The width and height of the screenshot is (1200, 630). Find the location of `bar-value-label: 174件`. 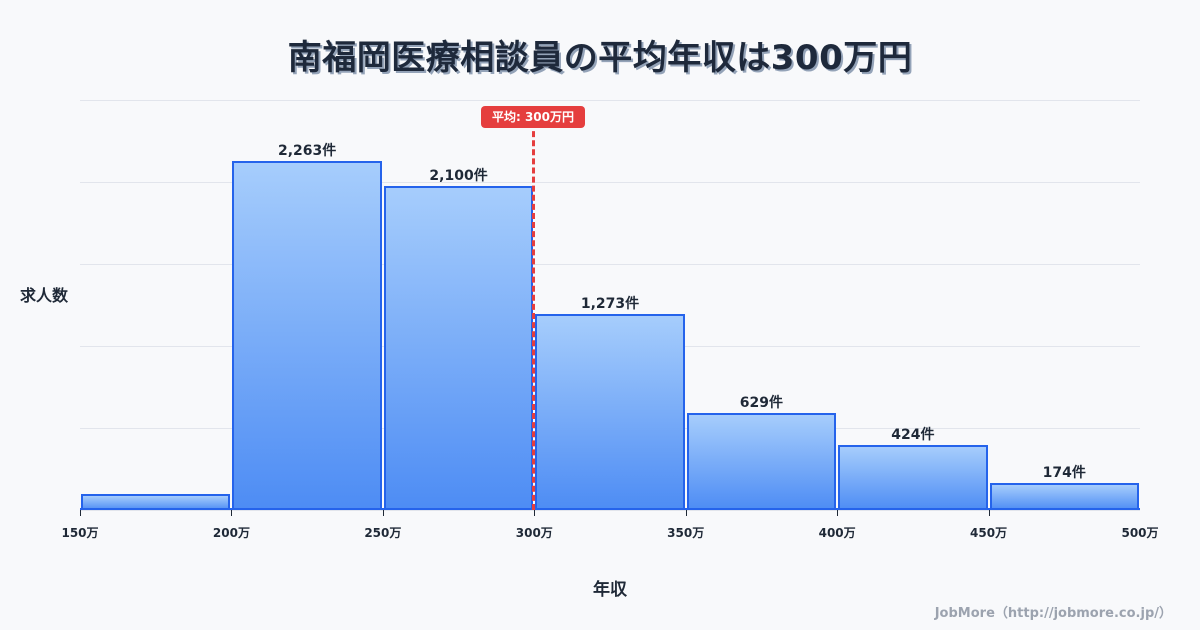

bar-value-label: 174件 is located at coordinates (1064, 473).